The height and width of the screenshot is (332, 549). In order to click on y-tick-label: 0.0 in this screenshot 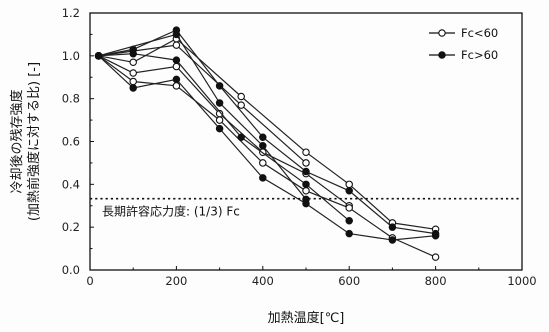, I will do `click(71, 270)`.